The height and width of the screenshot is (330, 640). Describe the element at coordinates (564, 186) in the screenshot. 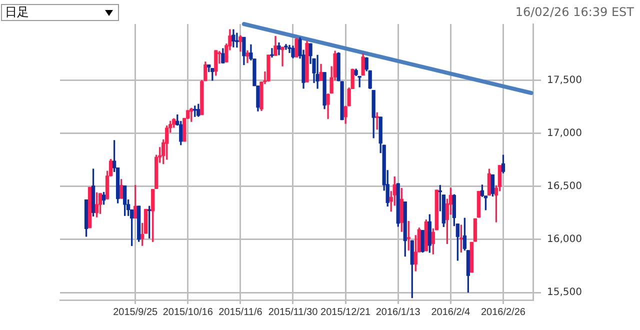

I see `y-tick-label: 16,500` at that location.